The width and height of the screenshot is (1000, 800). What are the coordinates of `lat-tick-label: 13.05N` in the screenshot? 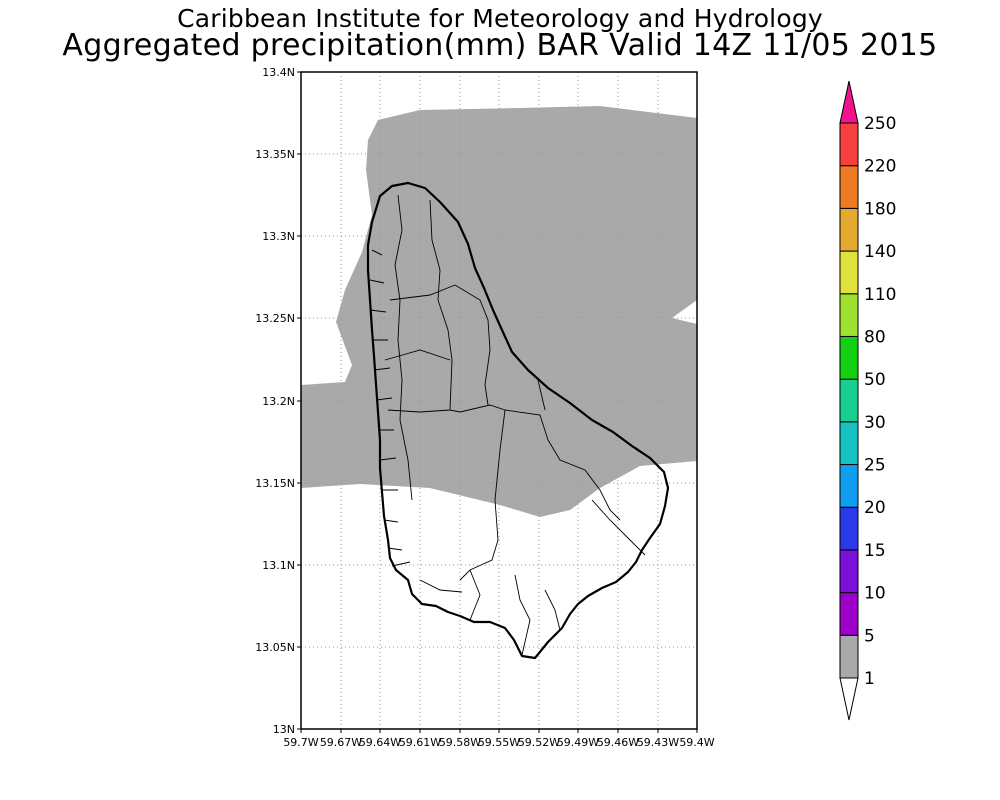 It's located at (275, 647).